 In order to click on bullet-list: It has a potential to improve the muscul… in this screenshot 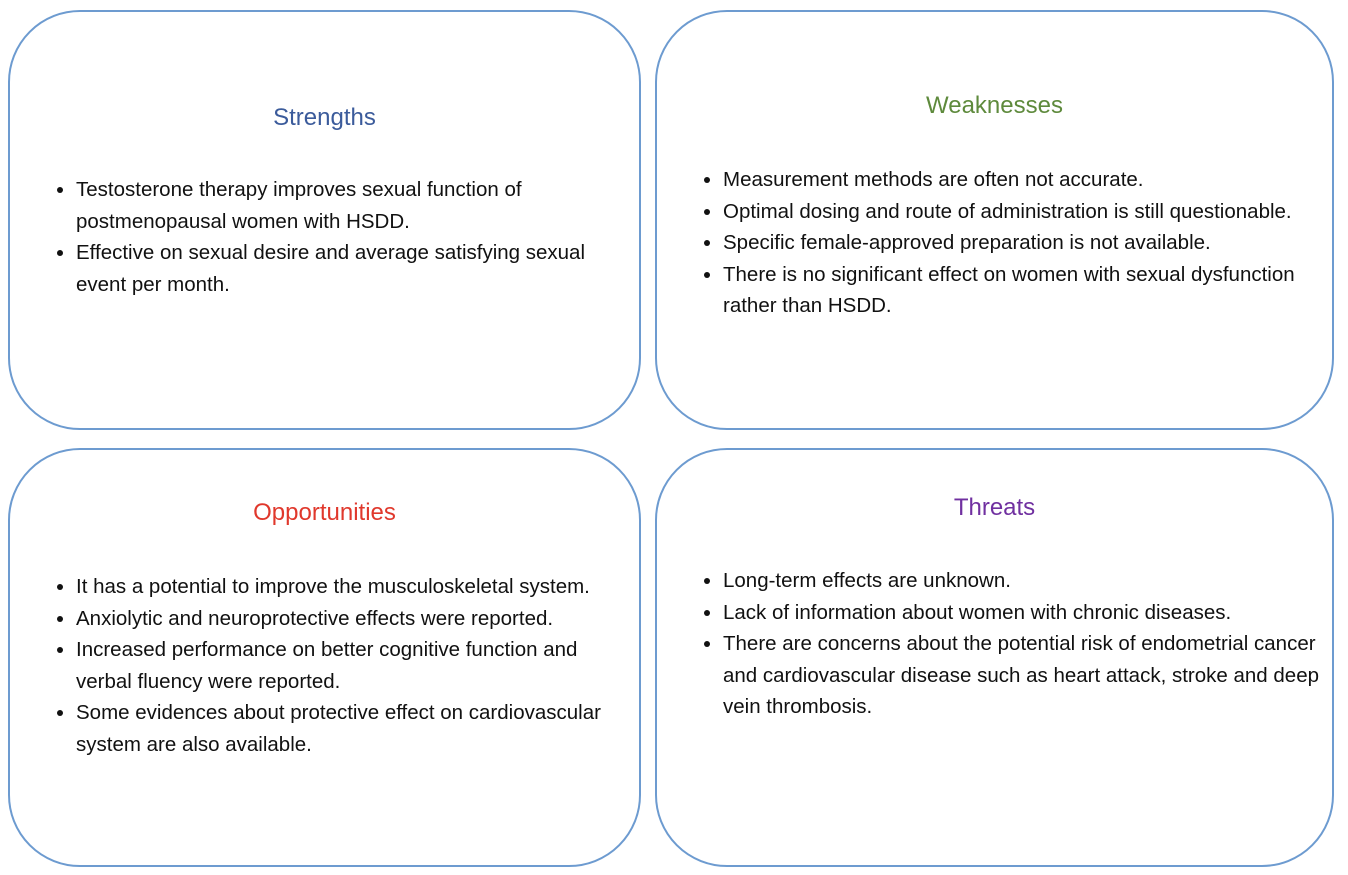, I will do `click(341, 665)`.